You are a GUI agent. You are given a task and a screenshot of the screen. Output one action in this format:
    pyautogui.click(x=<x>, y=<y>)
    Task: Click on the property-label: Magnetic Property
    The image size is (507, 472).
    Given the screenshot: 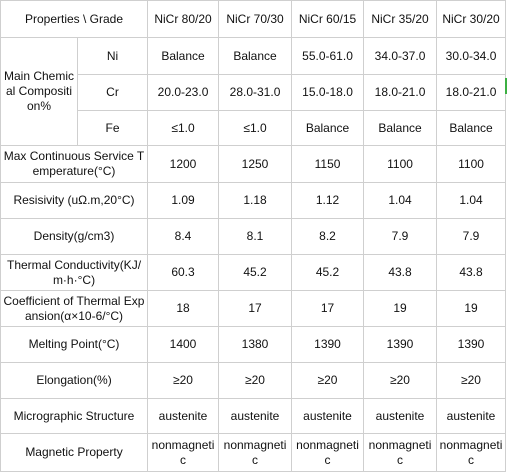 What is the action you would take?
    pyautogui.click(x=74, y=452)
    